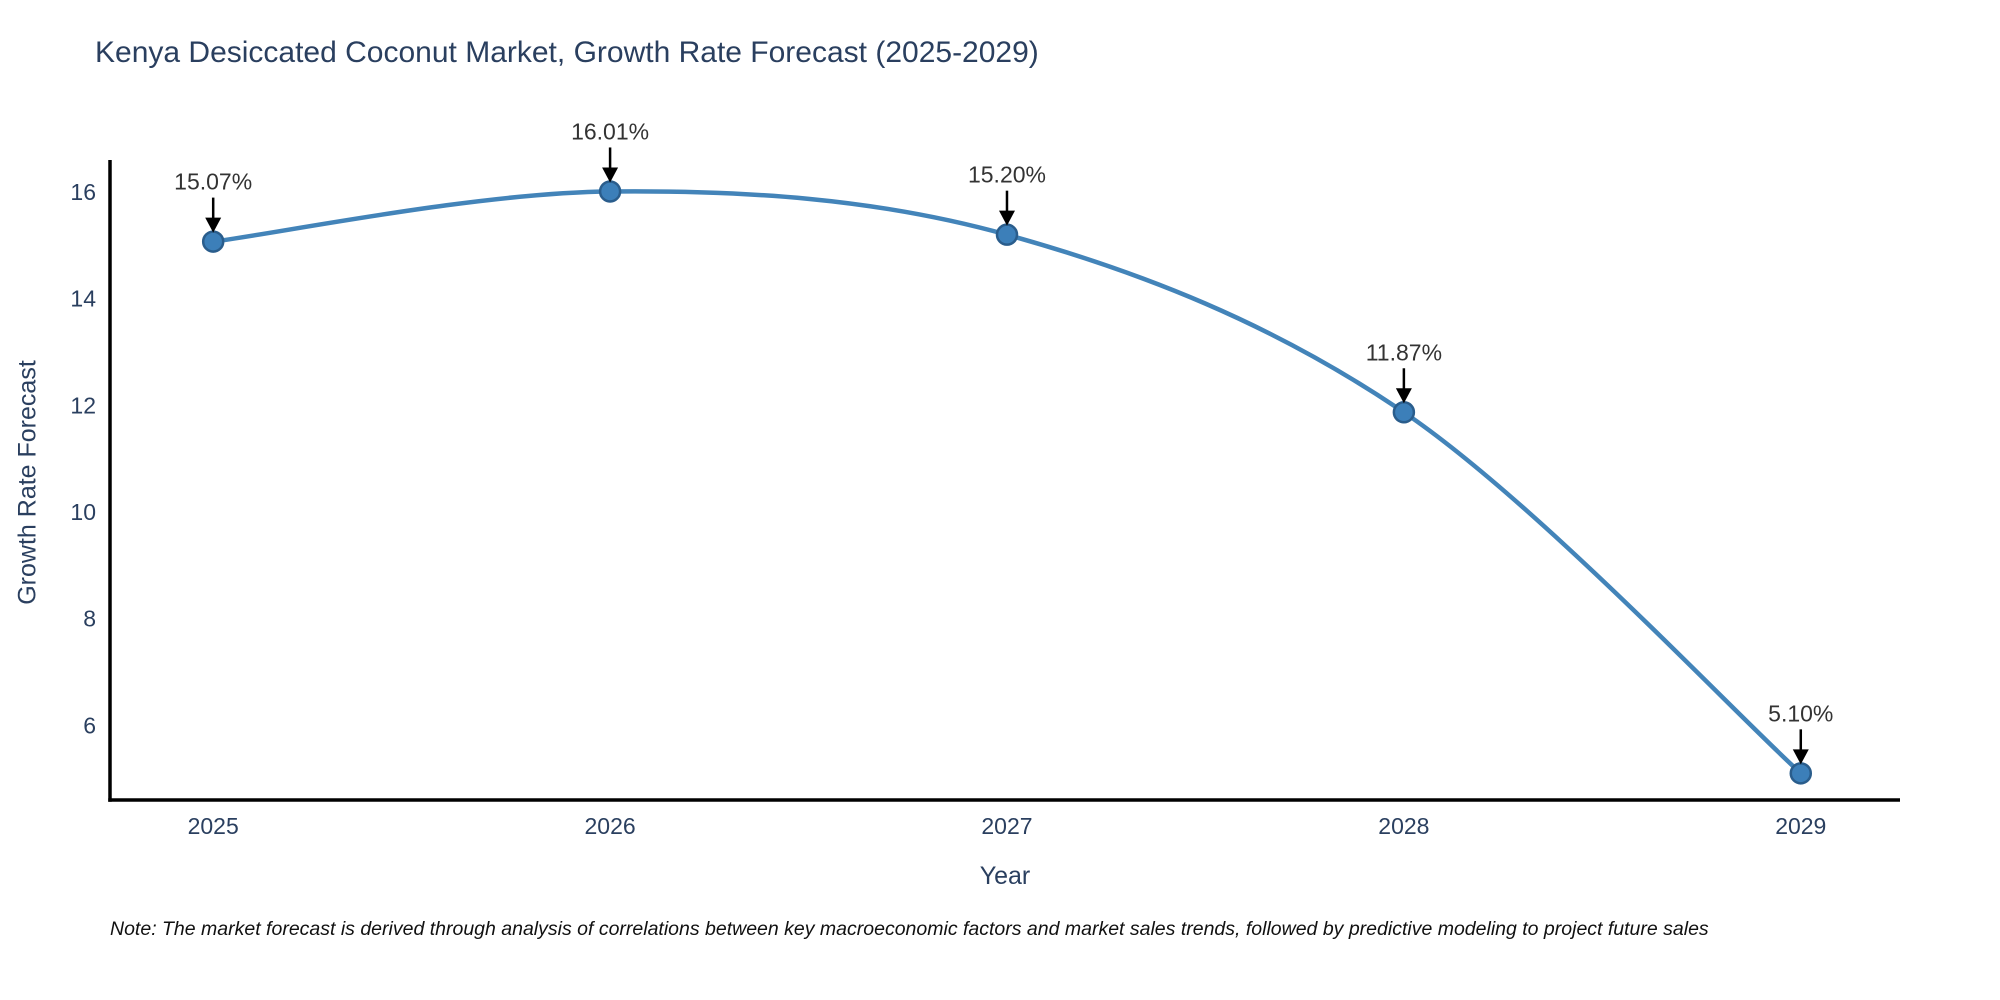 Image resolution: width=2000 pixels, height=1000 pixels. Describe the element at coordinates (1007, 175) in the screenshot. I see `point-annotation: 15.20%` at that location.